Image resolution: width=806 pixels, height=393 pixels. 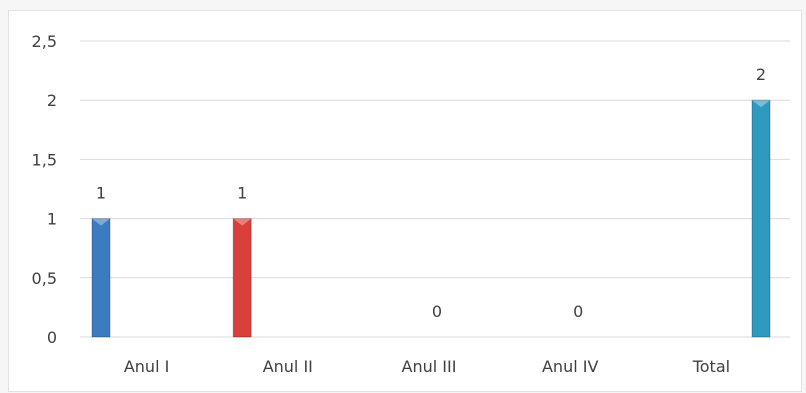 I want to click on x-tick-label: Anul II, so click(x=288, y=366).